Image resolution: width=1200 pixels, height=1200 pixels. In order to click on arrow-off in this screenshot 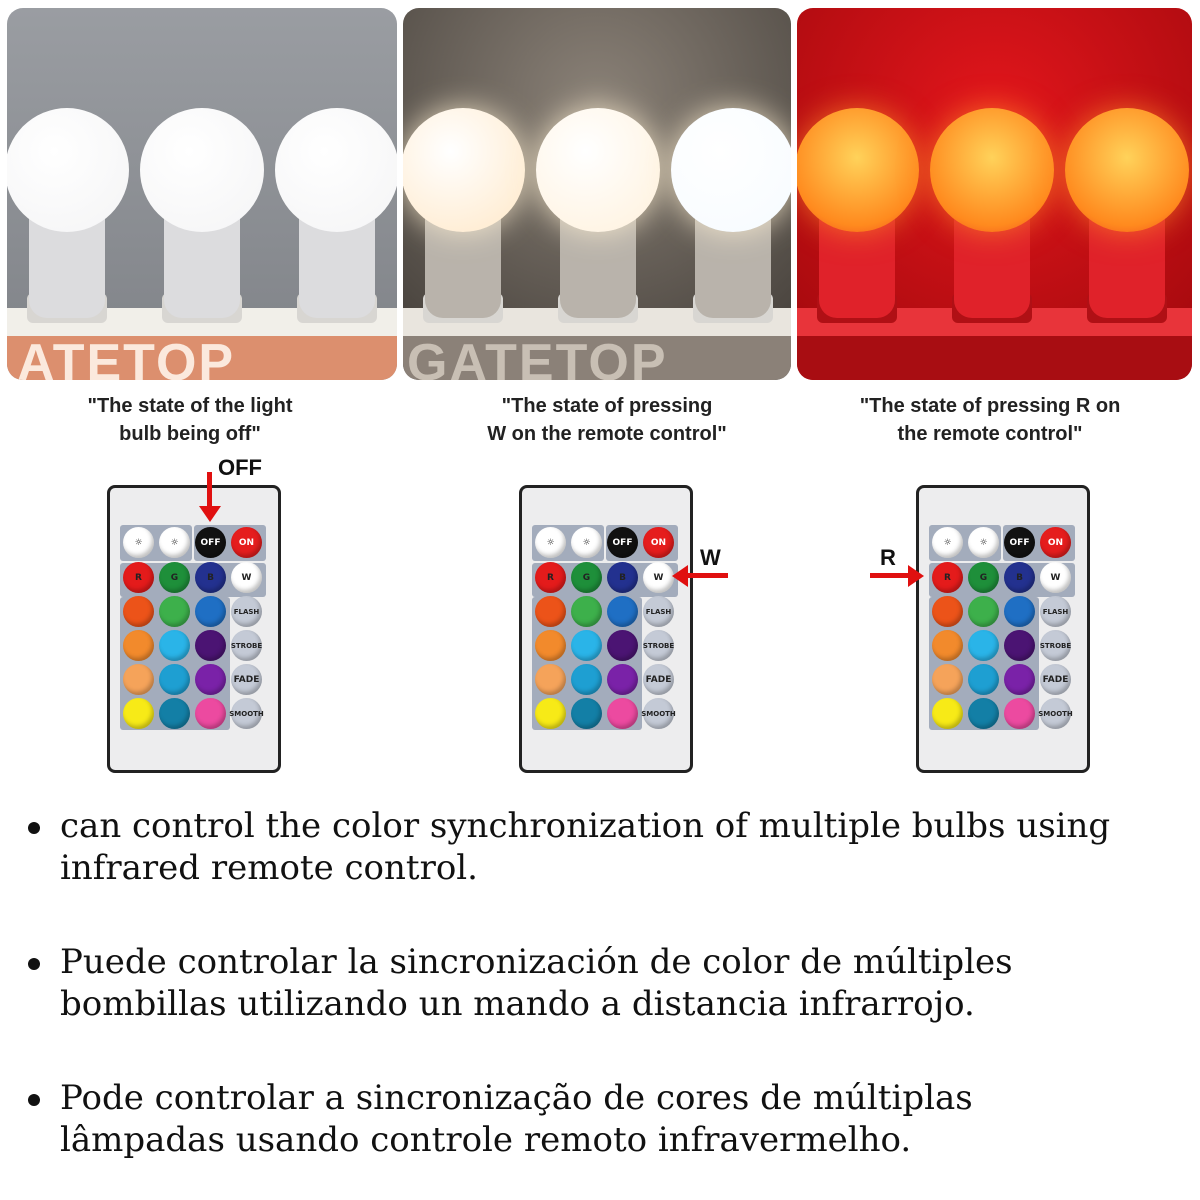, I will do `click(209, 490)`.